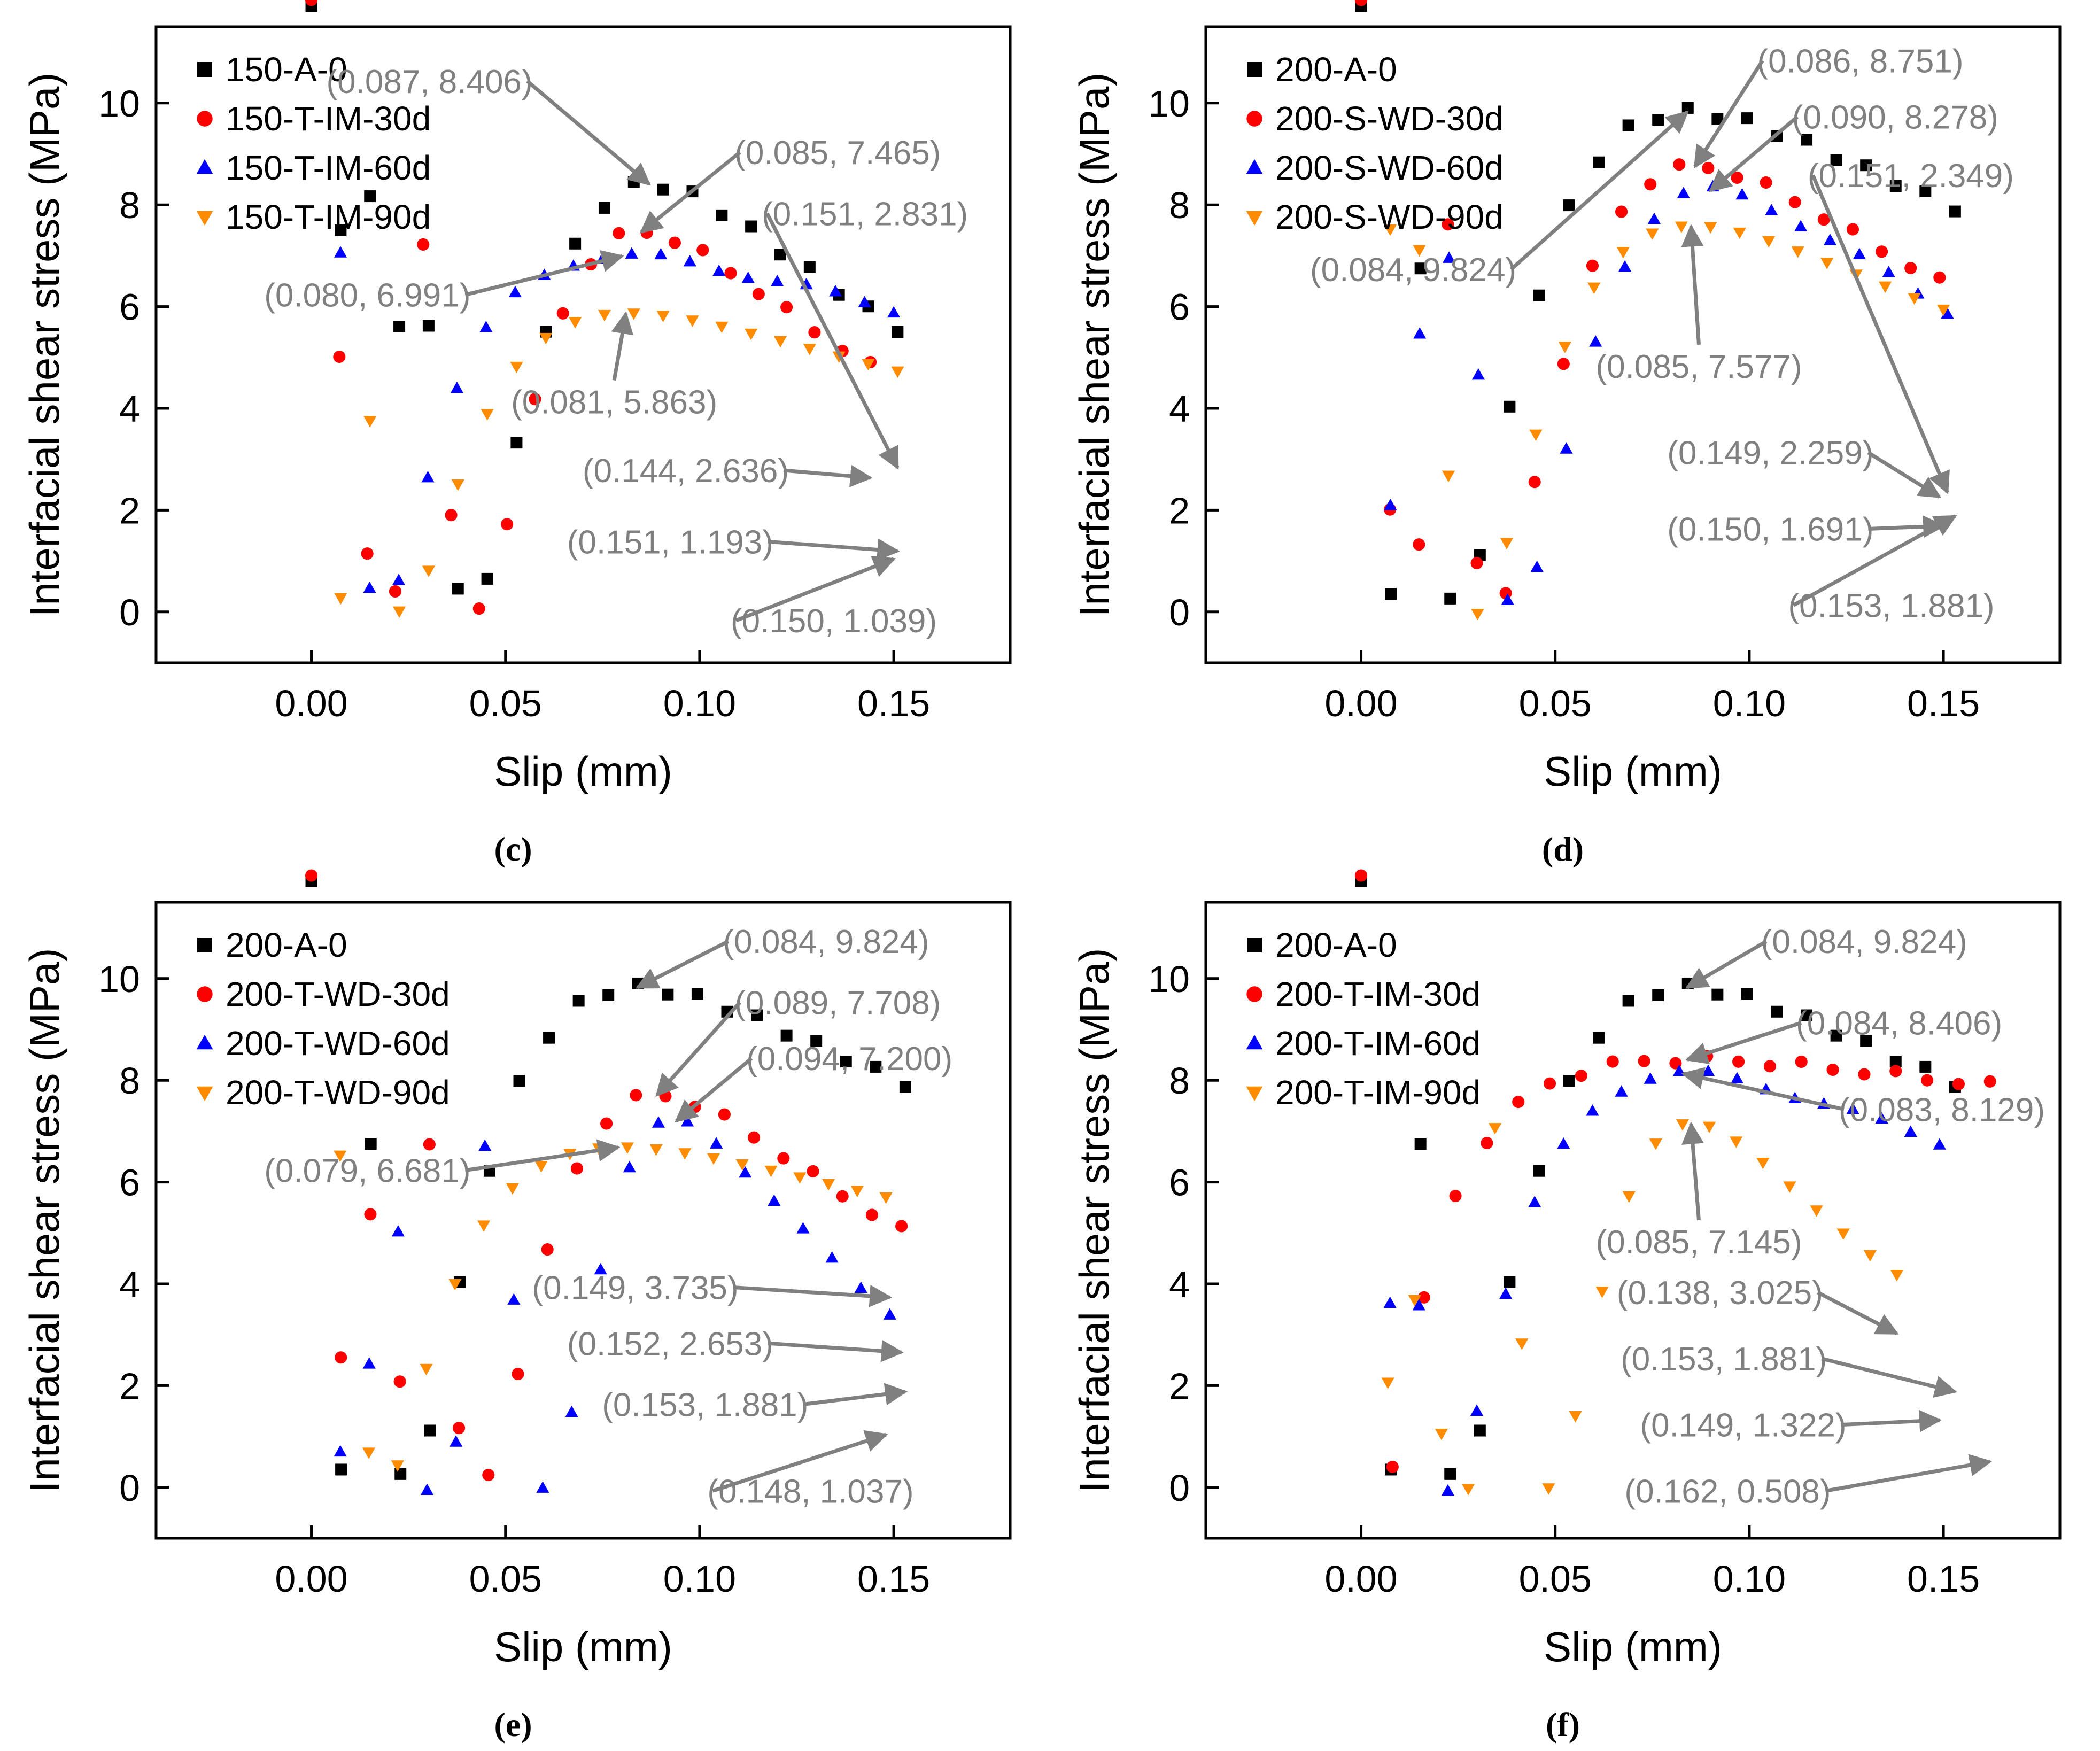 The image size is (2100, 1751). Describe the element at coordinates (1378, 1043) in the screenshot. I see `legend-entry-200-T-IM-60d: 200-T-IM-60d` at that location.